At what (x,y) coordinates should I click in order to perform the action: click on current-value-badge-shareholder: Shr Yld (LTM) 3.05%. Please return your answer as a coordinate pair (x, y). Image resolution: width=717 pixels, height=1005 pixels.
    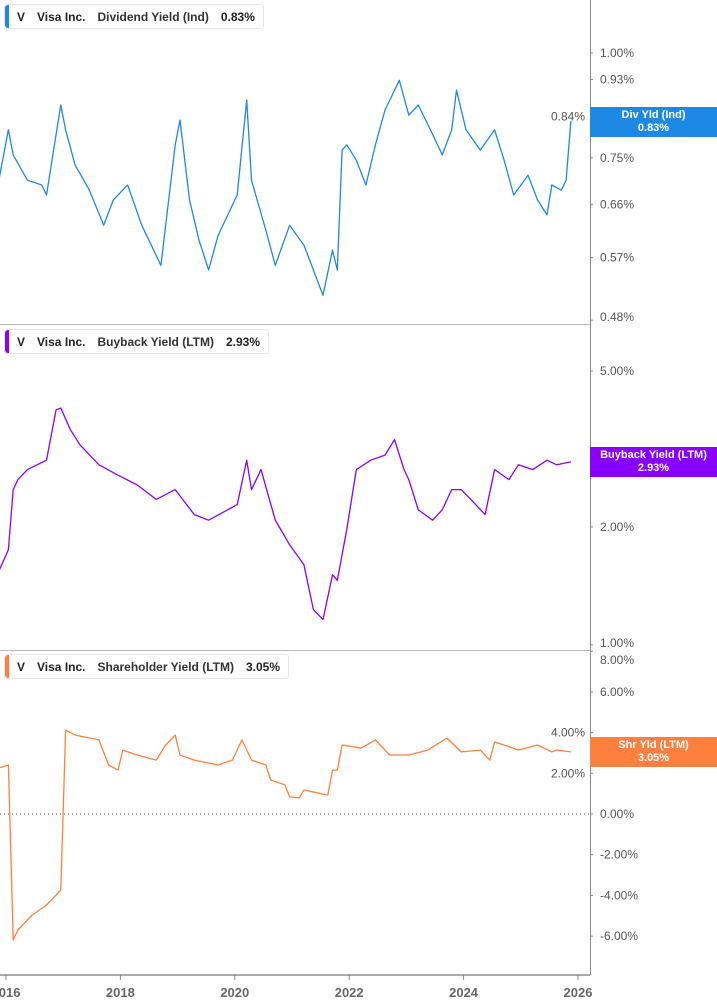
    Looking at the image, I should click on (653, 752).